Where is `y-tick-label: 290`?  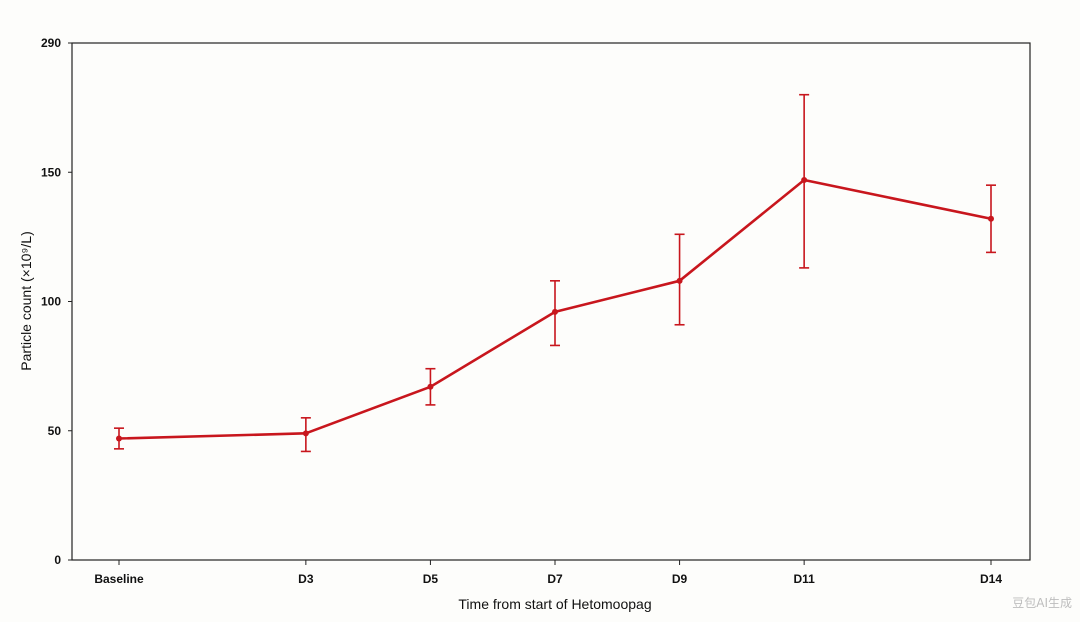 y-tick-label: 290 is located at coordinates (51, 43).